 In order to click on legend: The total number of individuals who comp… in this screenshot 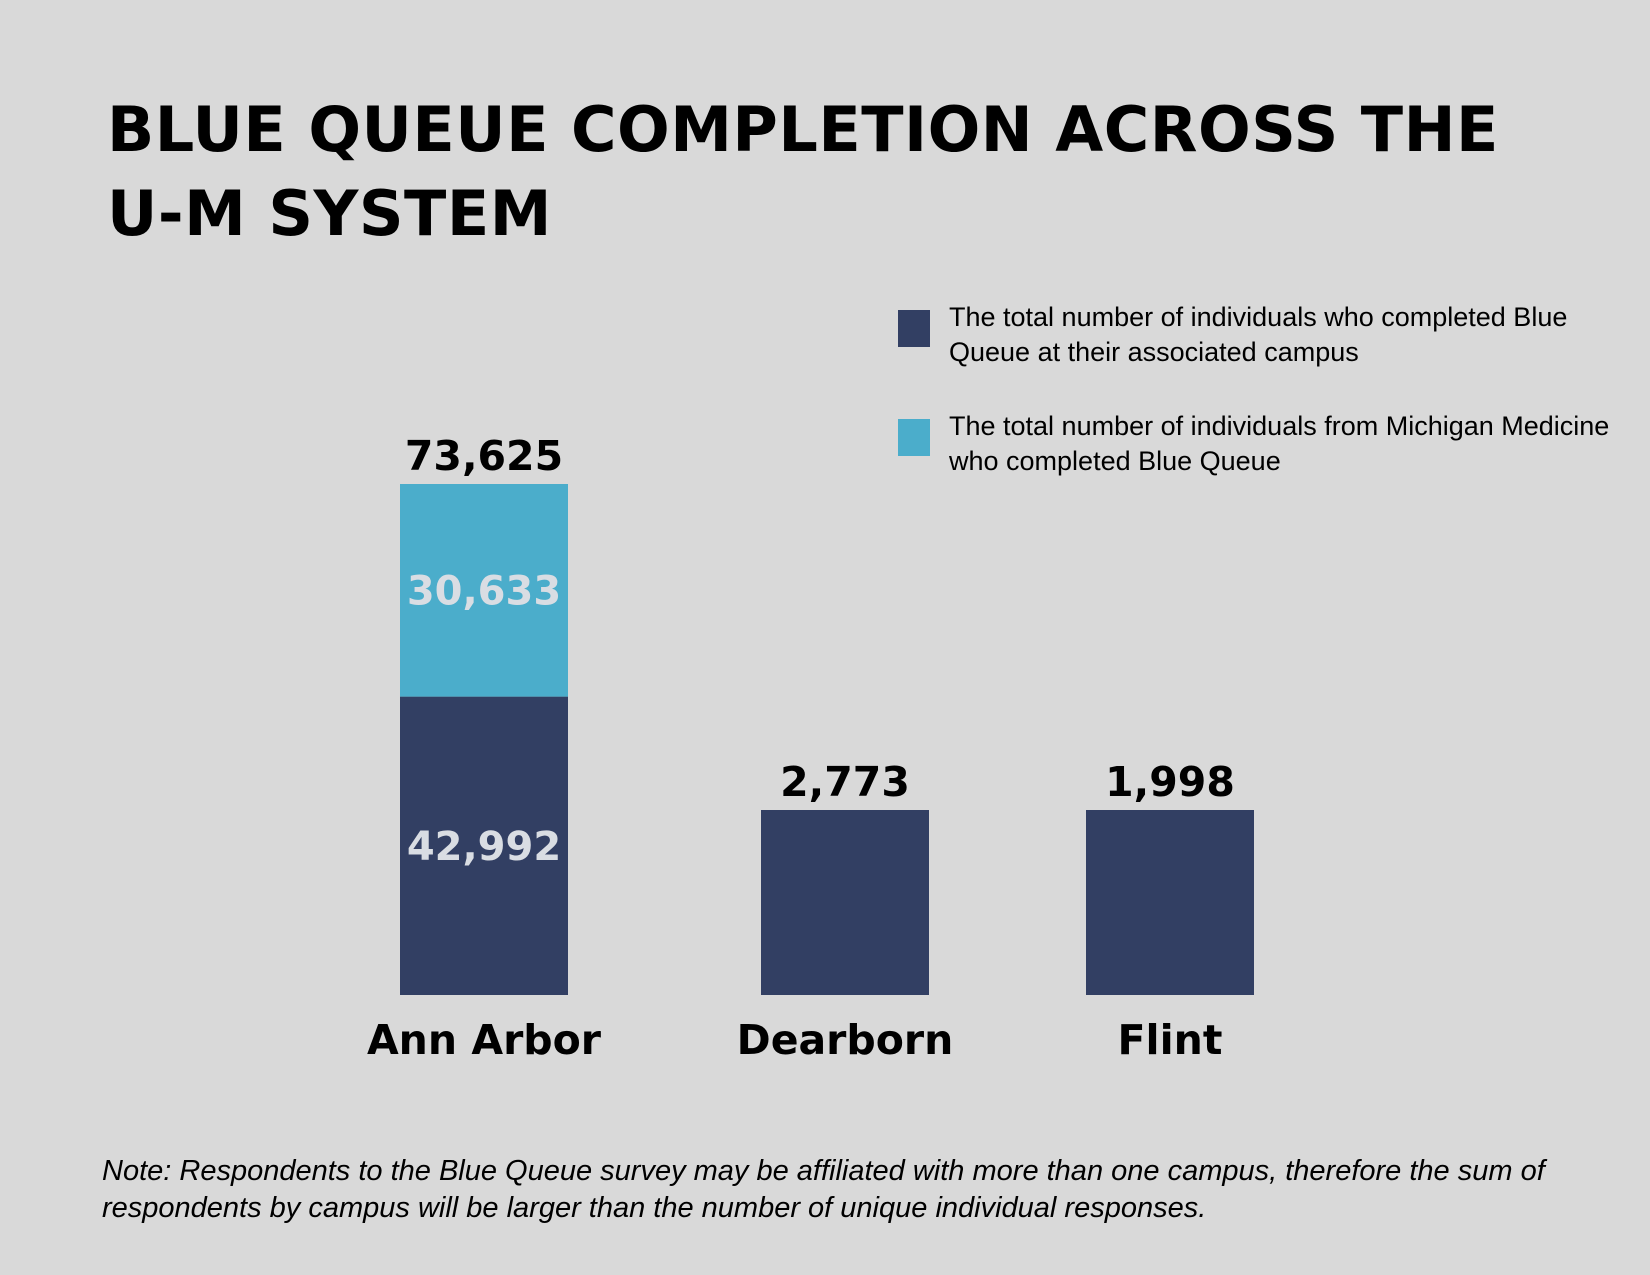, I will do `click(1255, 389)`.